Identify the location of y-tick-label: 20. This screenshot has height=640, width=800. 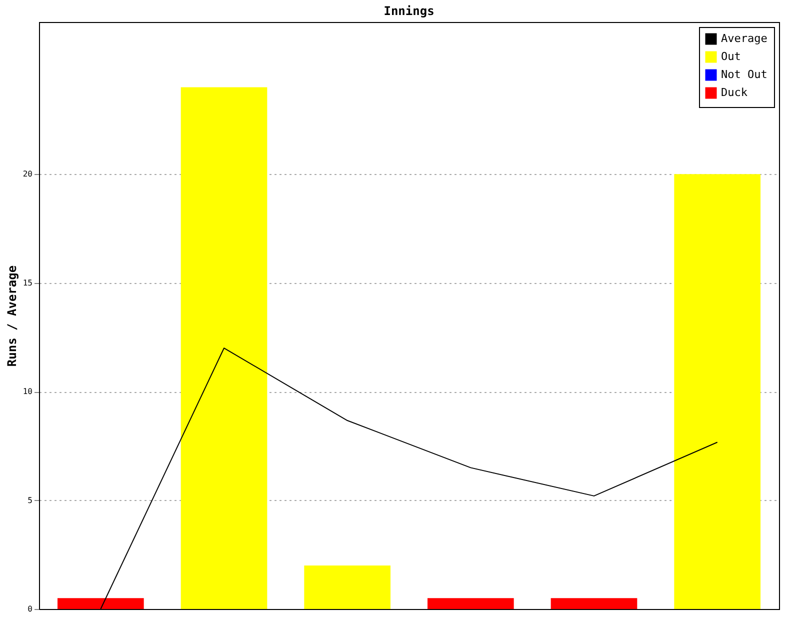
(27, 174).